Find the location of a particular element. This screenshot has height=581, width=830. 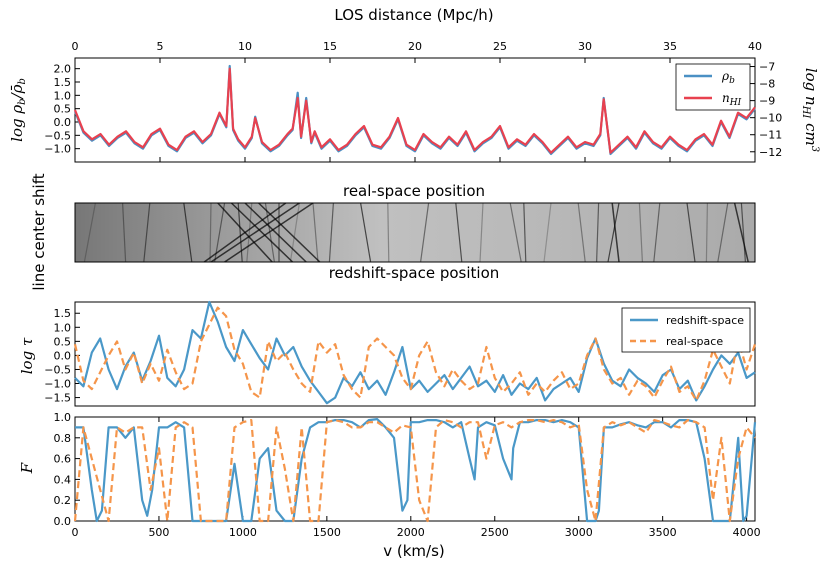

shift-side-label: line center shift is located at coordinates (39, 231).